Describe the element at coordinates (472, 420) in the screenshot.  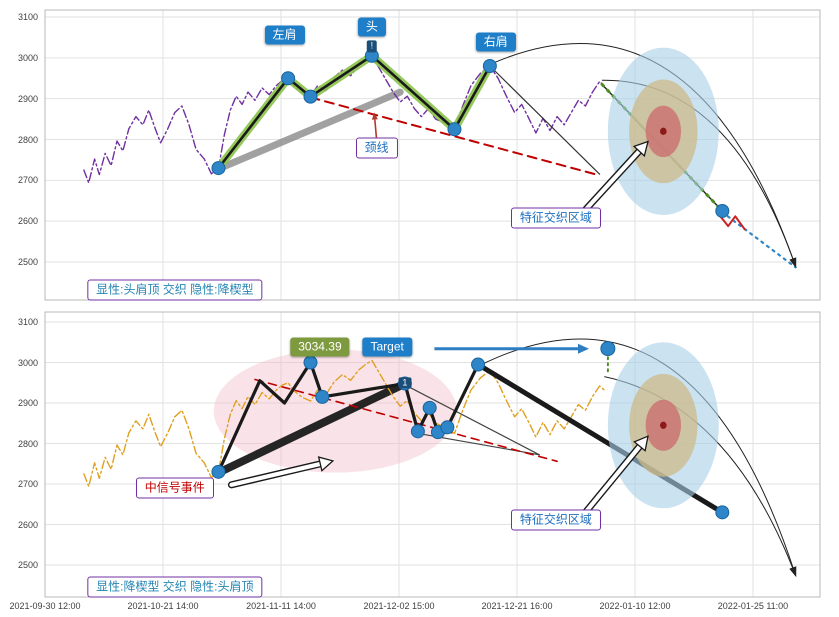
I see `wedge-upper-line` at that location.